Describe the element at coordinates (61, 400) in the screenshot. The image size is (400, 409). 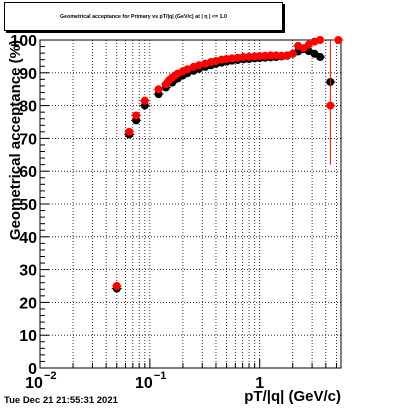
I see `timestamp: Tue Dec 21 21:55:31 2021` at that location.